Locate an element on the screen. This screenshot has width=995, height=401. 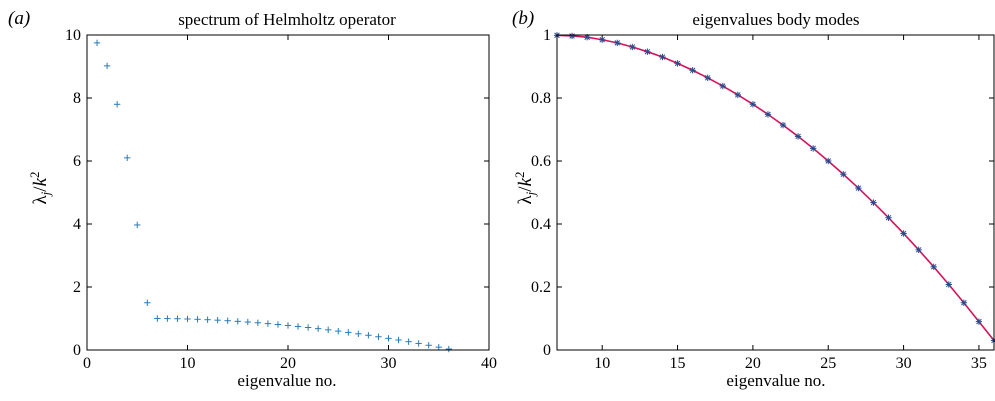
panel-b-xtick-label: 30 is located at coordinates (904, 363).